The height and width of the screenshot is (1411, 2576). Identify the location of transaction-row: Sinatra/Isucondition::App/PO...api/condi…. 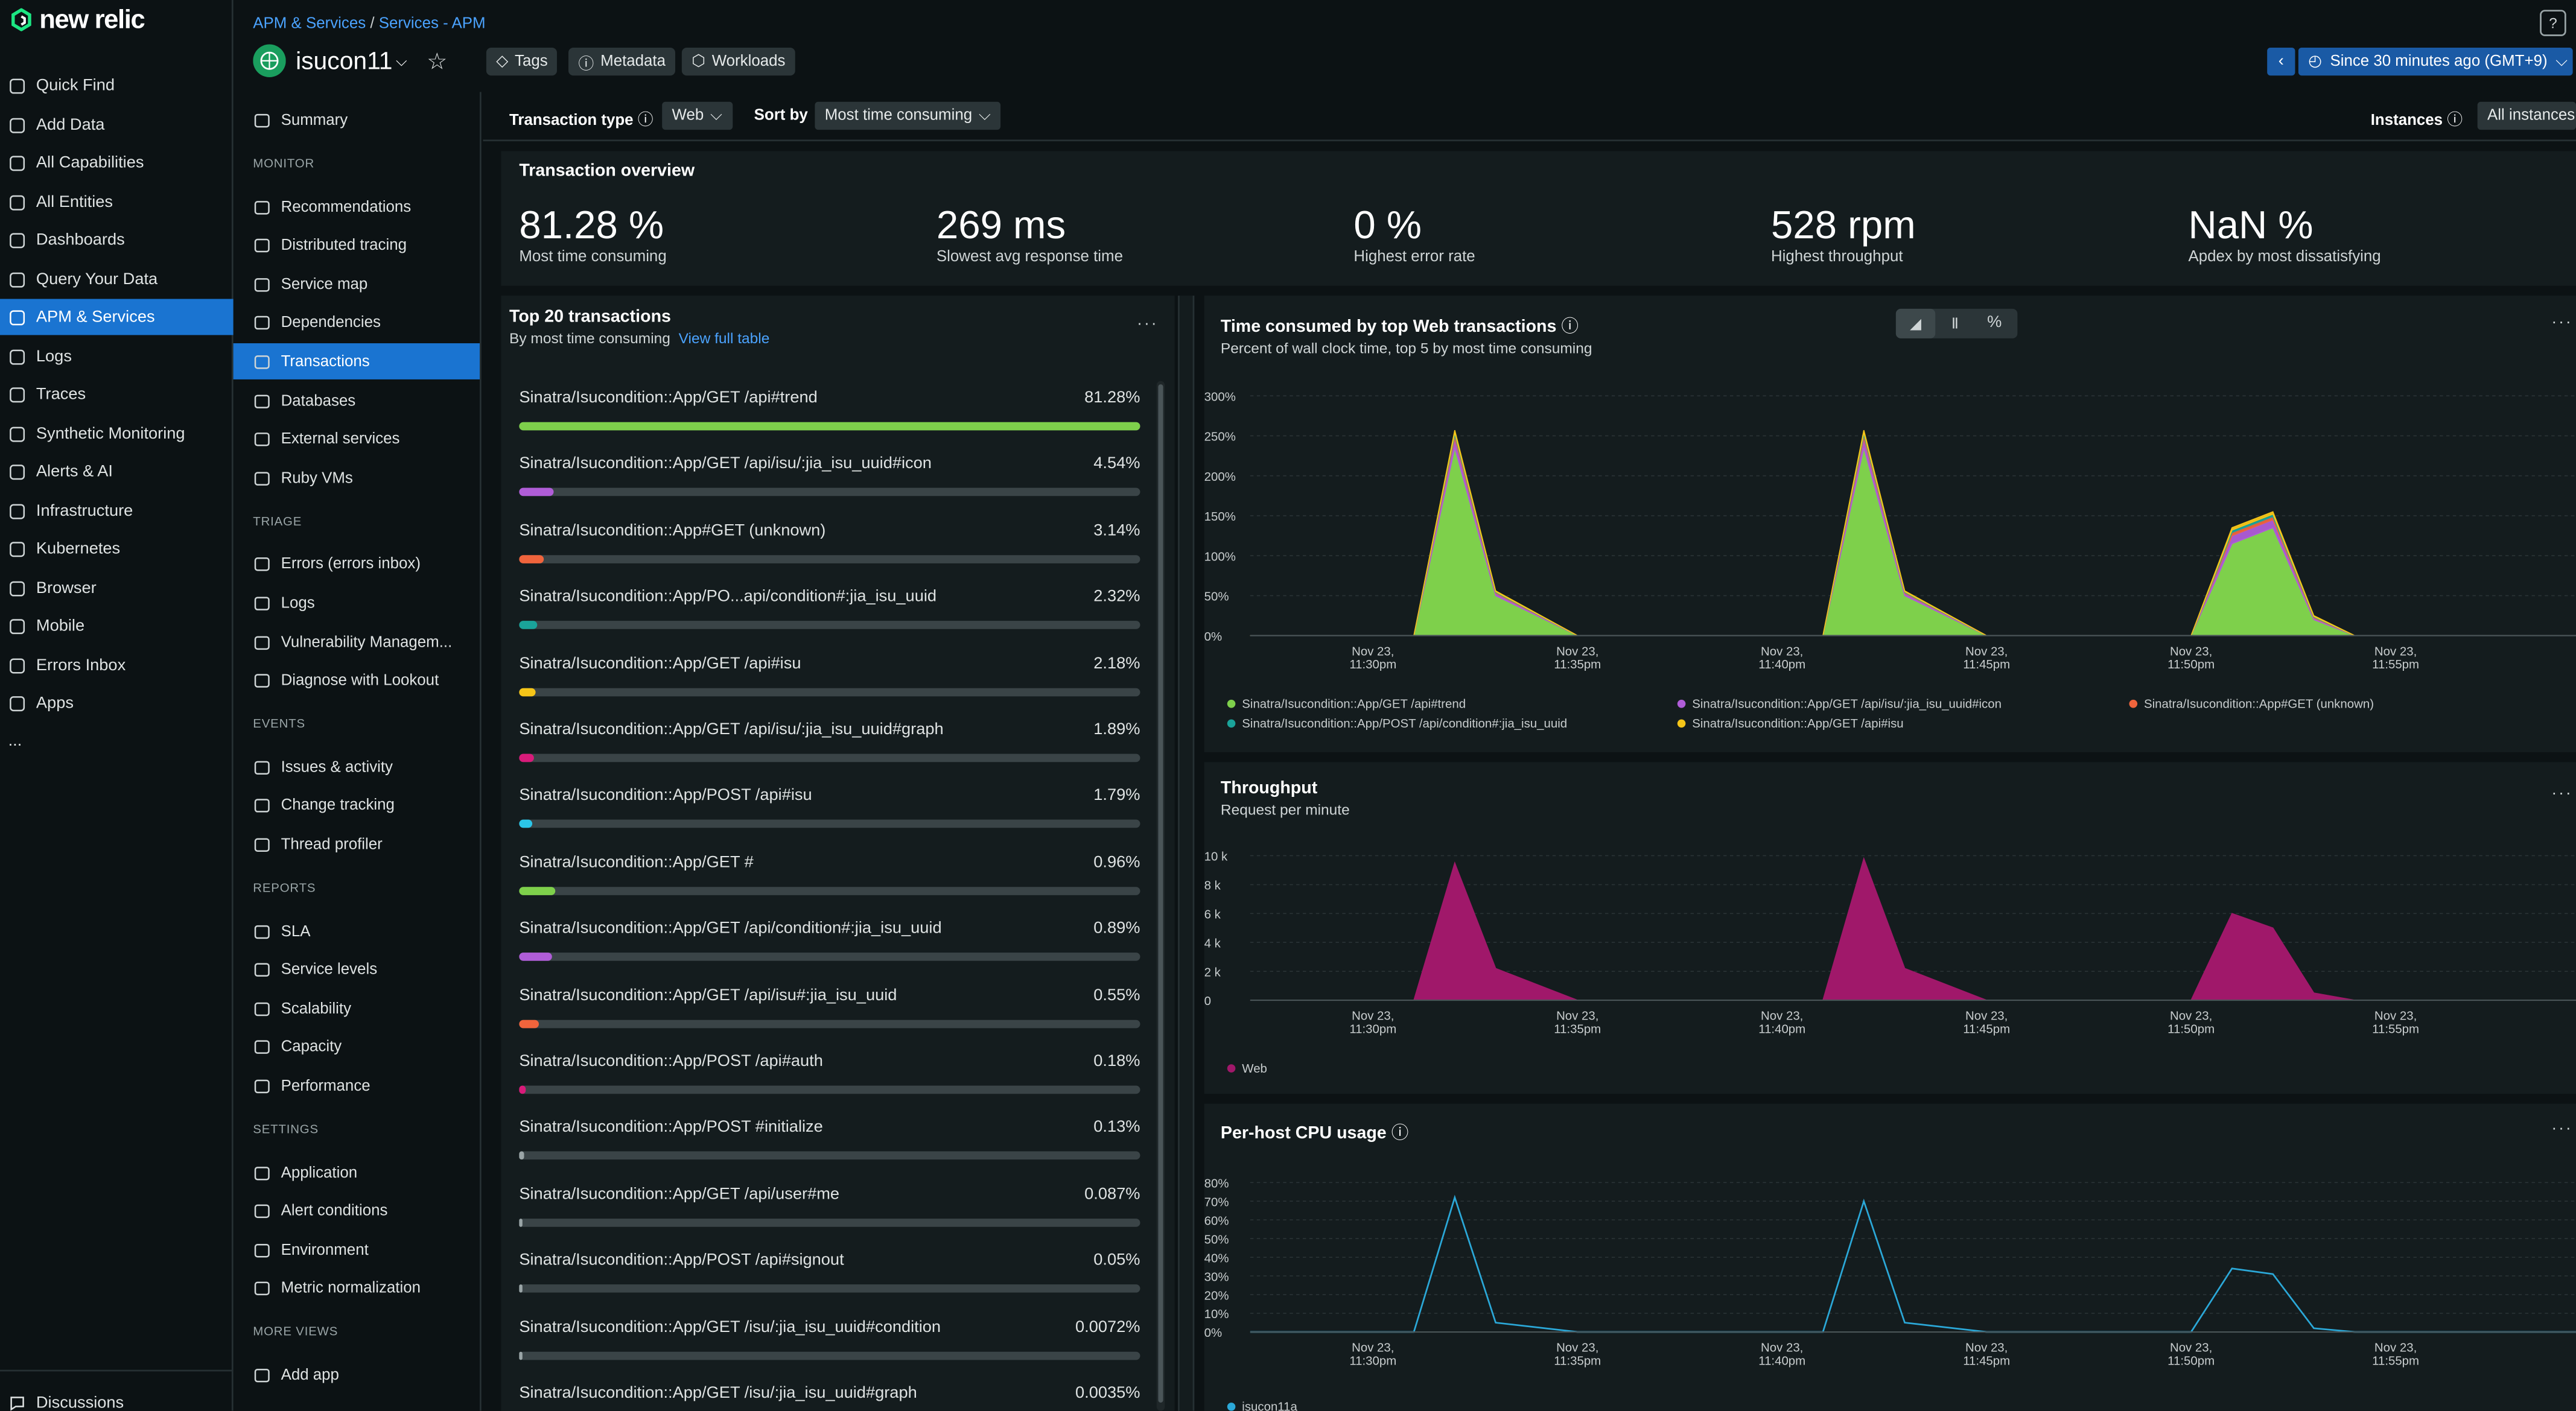
(829, 611).